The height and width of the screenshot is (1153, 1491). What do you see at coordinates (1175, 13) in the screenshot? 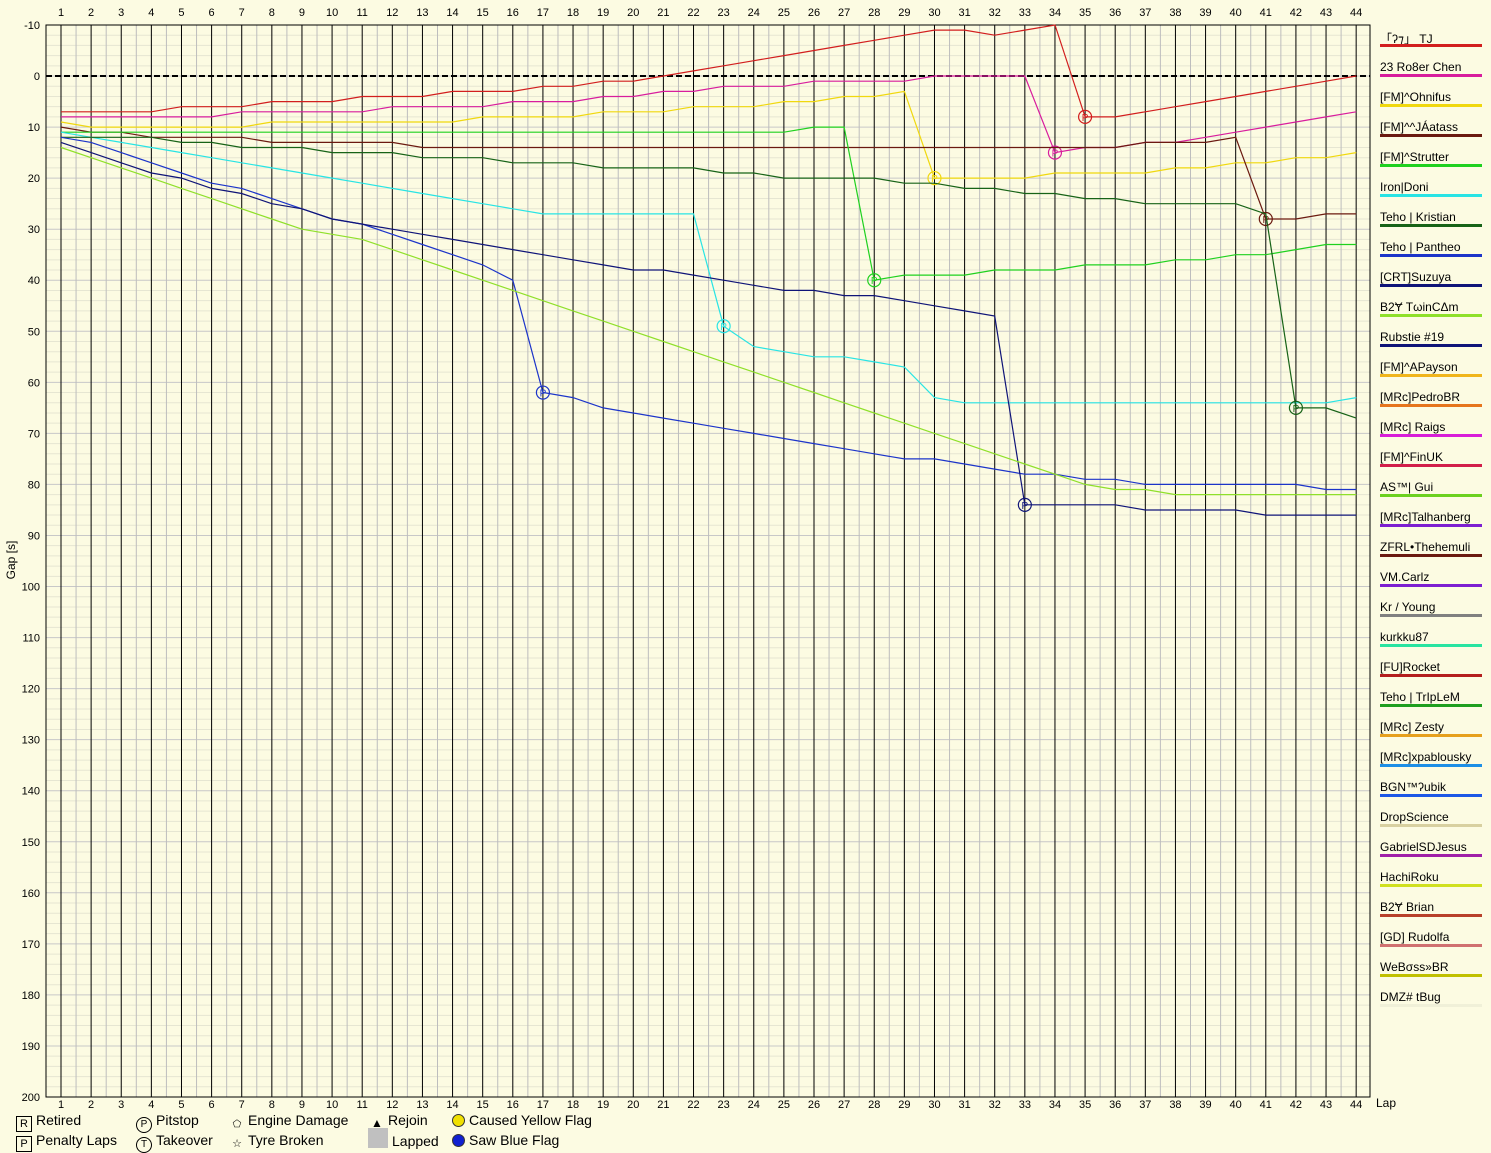
I see `x-tick-label-top: 38` at bounding box center [1175, 13].